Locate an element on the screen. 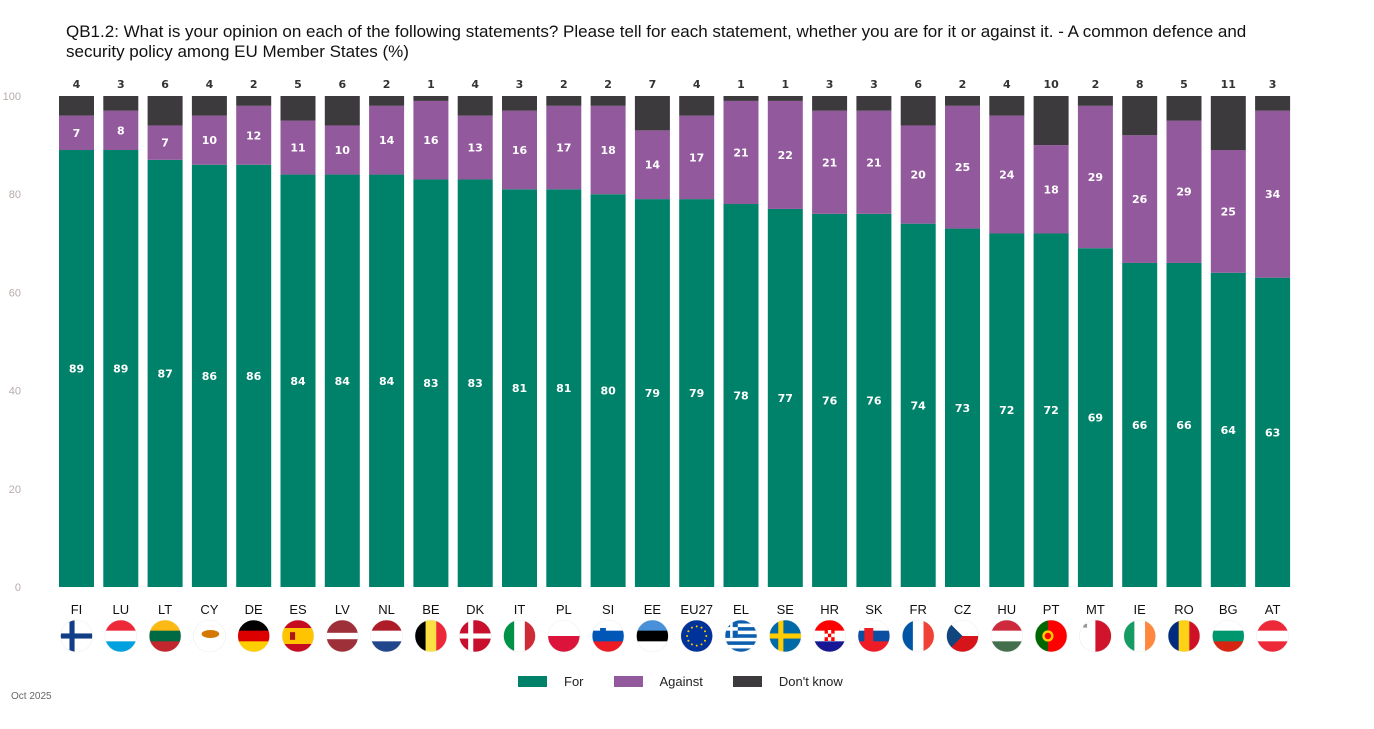 The width and height of the screenshot is (1374, 729). data-label-against: 11 is located at coordinates (297, 148).